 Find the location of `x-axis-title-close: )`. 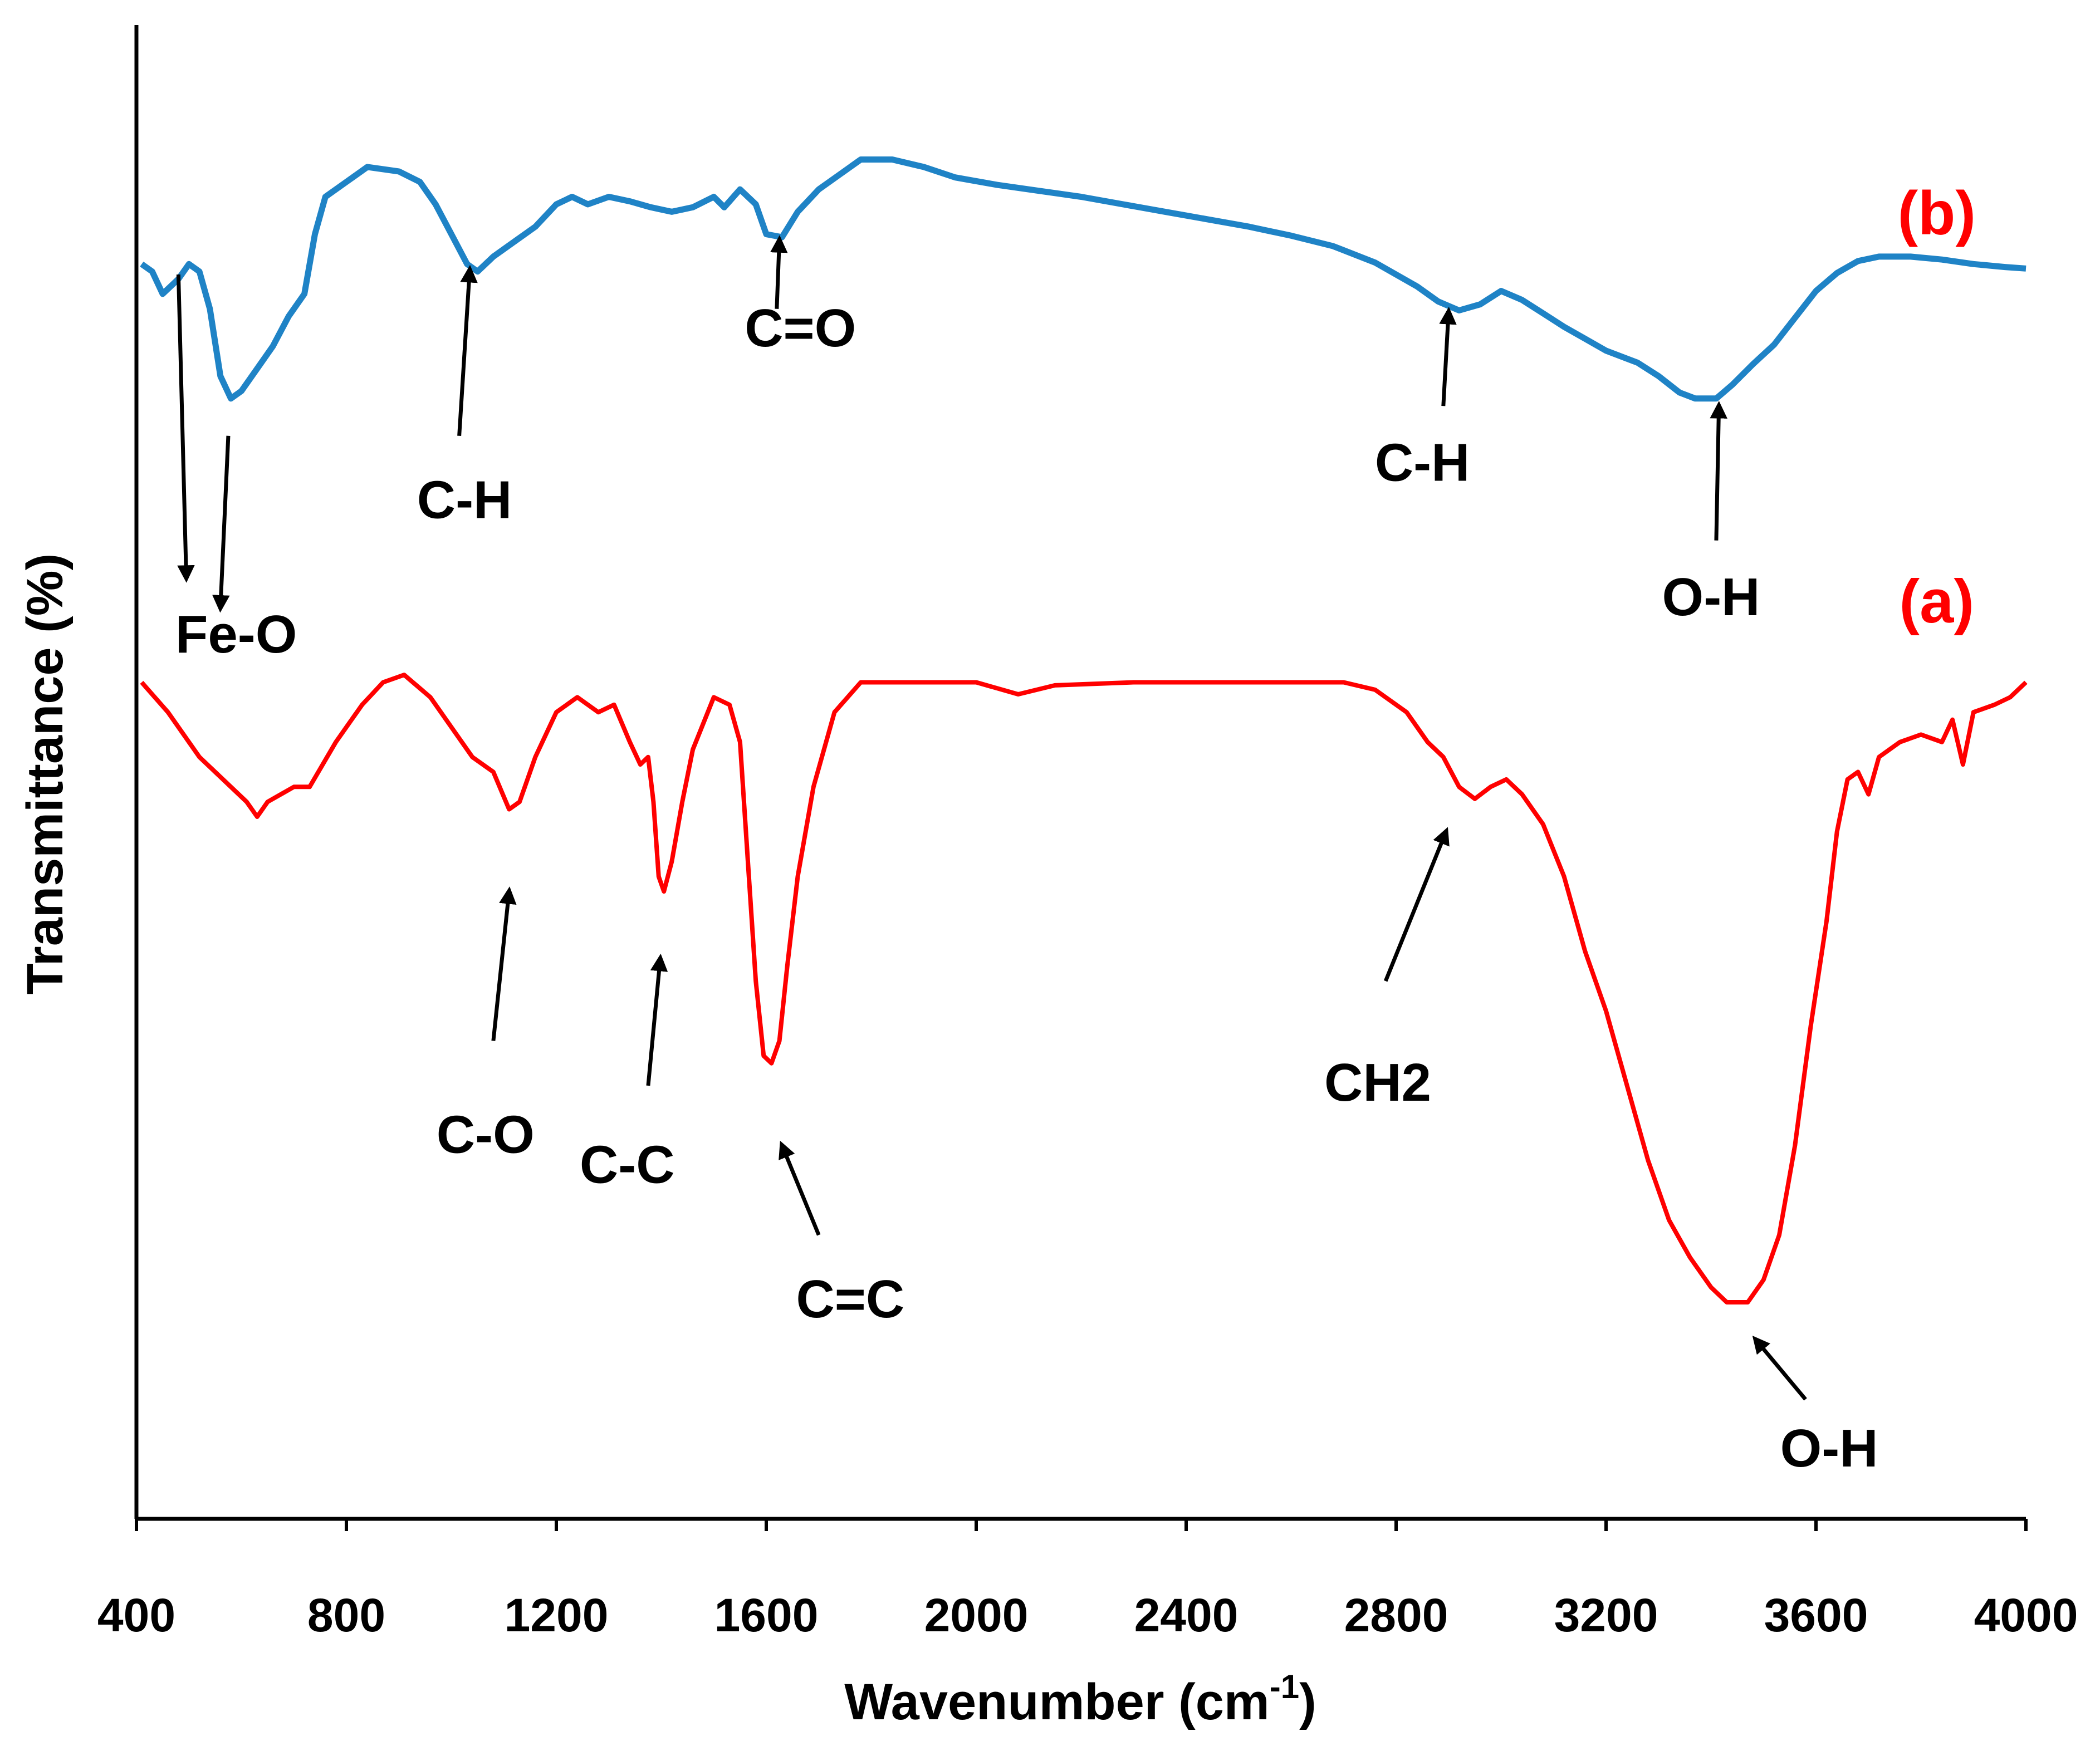

x-axis-title-close: ) is located at coordinates (1308, 1702).